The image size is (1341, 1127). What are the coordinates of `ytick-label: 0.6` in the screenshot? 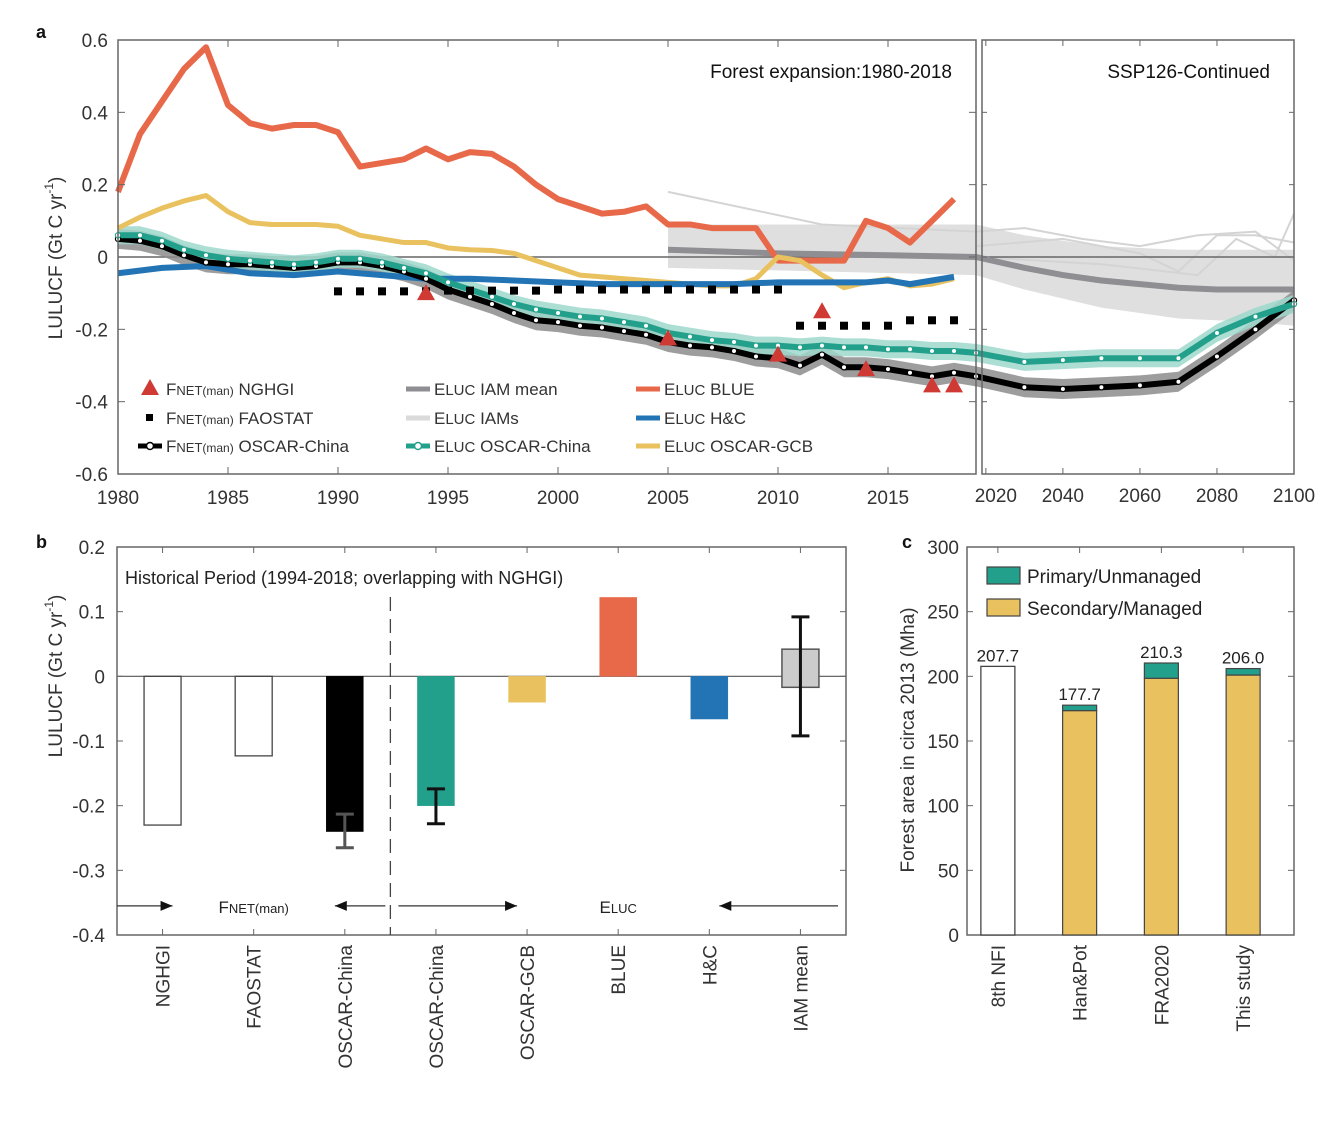 It's located at (95, 41).